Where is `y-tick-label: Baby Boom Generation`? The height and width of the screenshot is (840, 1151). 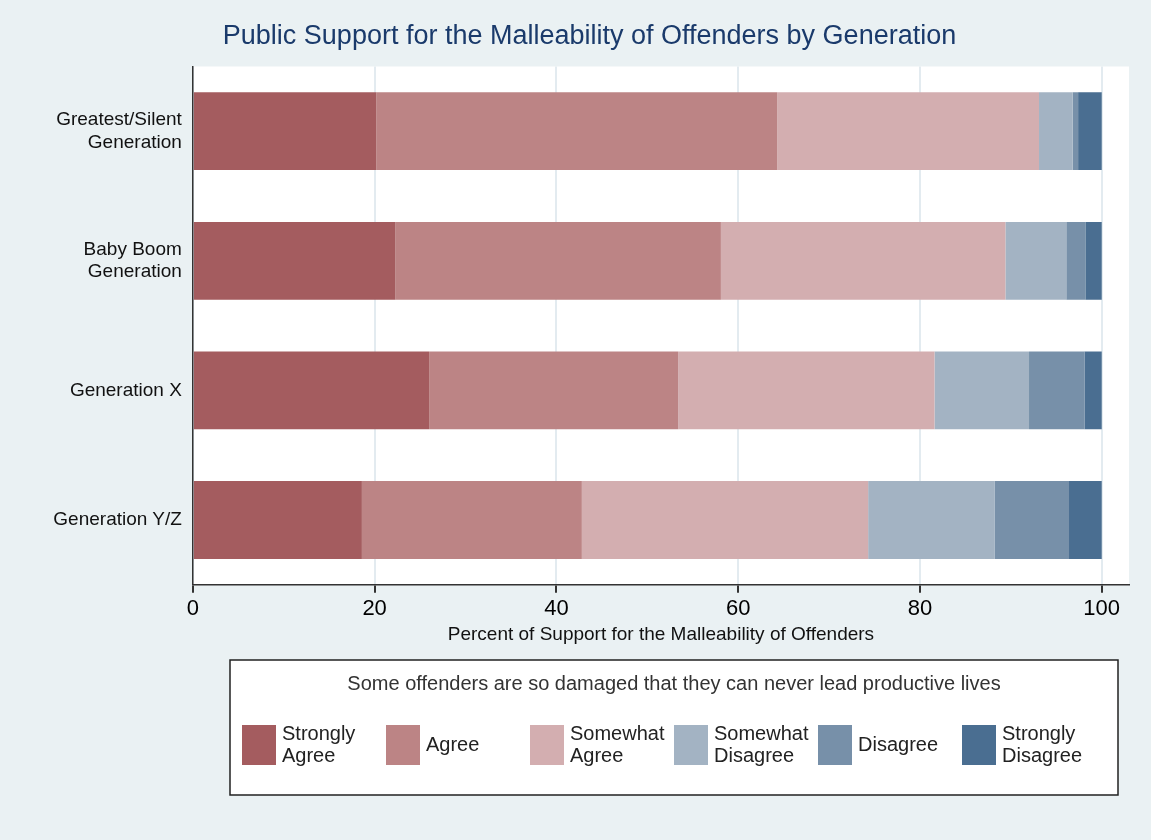
y-tick-label: Baby Boom Generation is located at coordinates (132, 259).